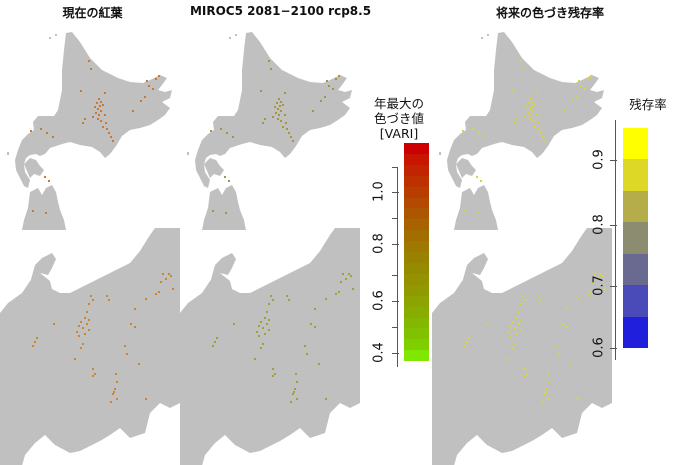  I want to click on vari-legend-title: 年最大の 色づき値 [VARI], so click(399, 118).